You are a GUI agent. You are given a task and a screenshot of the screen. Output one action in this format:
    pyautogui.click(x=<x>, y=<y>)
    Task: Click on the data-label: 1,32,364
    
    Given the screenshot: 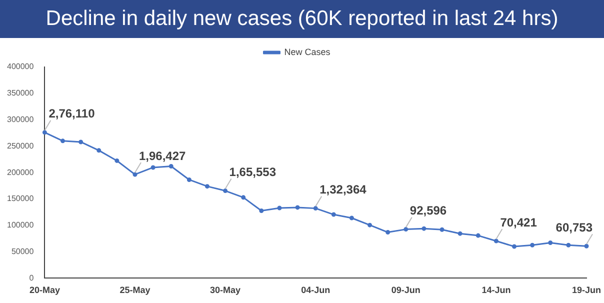 What is the action you would take?
    pyautogui.click(x=343, y=189)
    